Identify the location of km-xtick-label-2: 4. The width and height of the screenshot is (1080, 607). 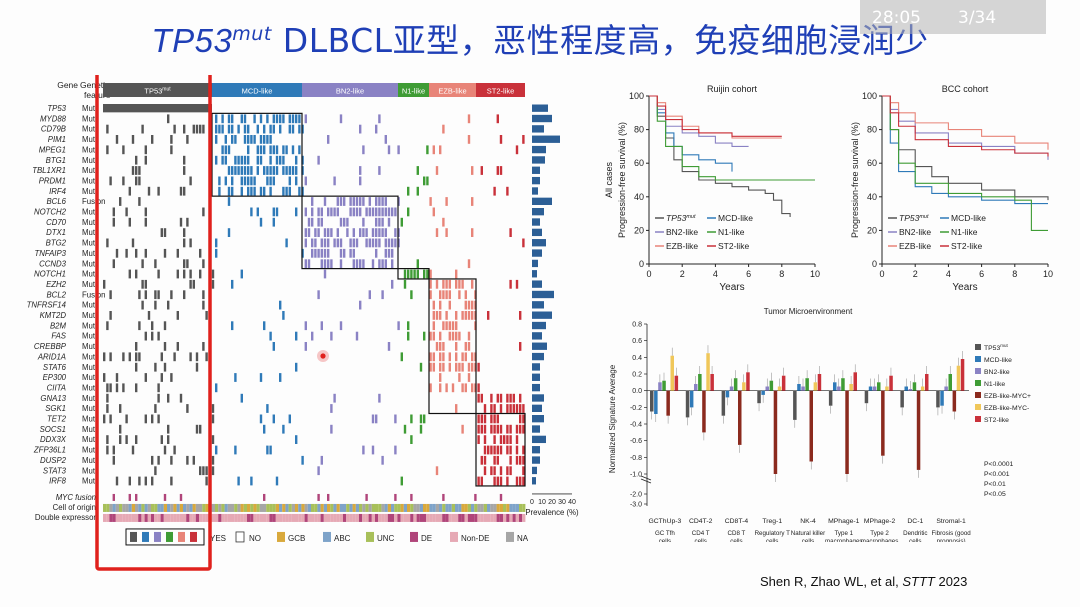
(715, 274).